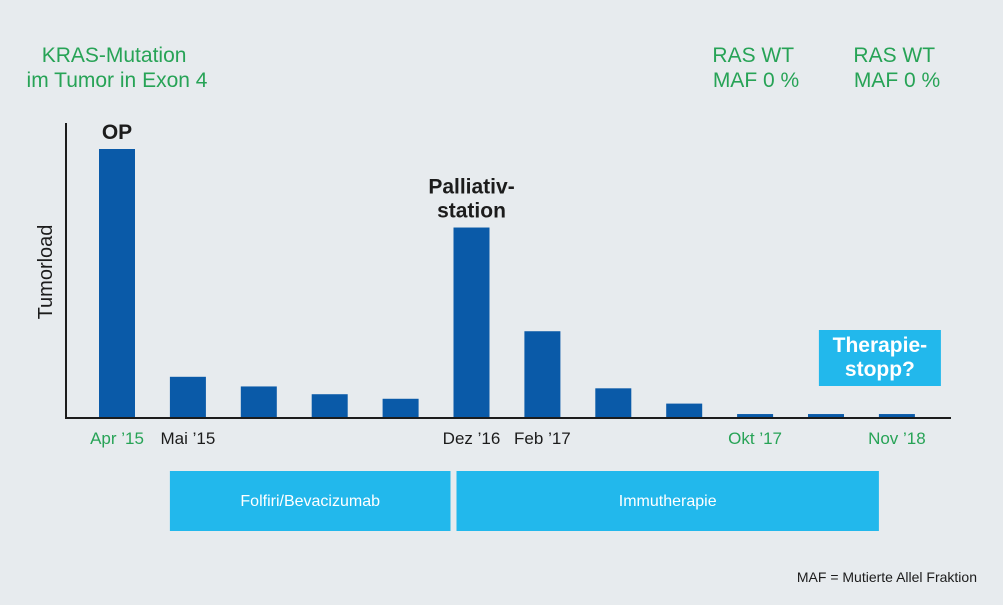 Image resolution: width=1003 pixels, height=605 pixels. What do you see at coordinates (880, 369) in the screenshot?
I see `callout-line: stopp?` at bounding box center [880, 369].